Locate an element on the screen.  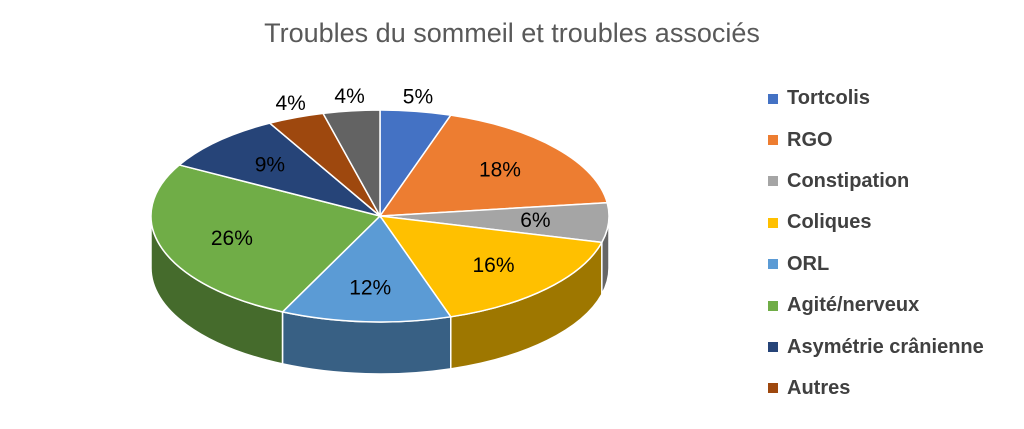
legend-label: Tortcolis is located at coordinates (828, 98).